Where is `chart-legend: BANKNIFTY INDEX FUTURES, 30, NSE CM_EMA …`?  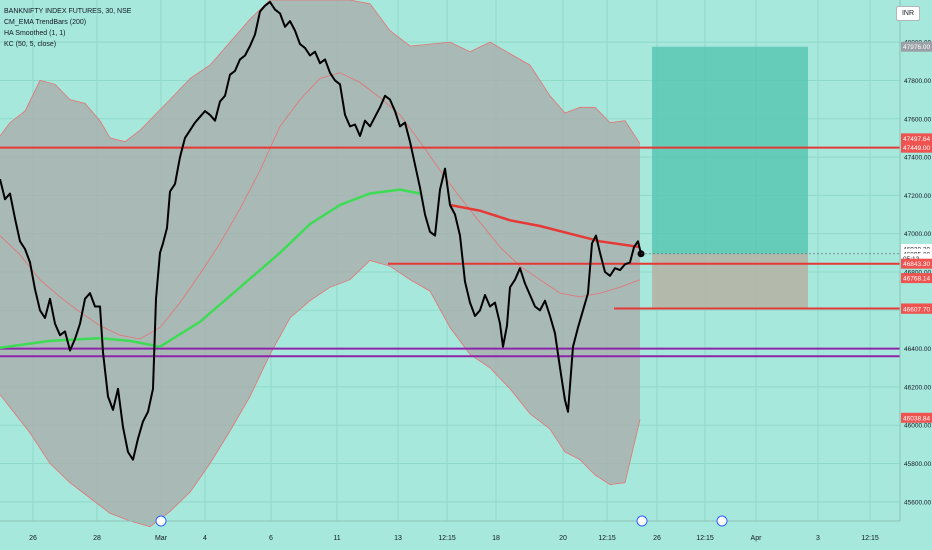 chart-legend: BANKNIFTY INDEX FUTURES, 30, NSE CM_EMA … is located at coordinates (67, 28).